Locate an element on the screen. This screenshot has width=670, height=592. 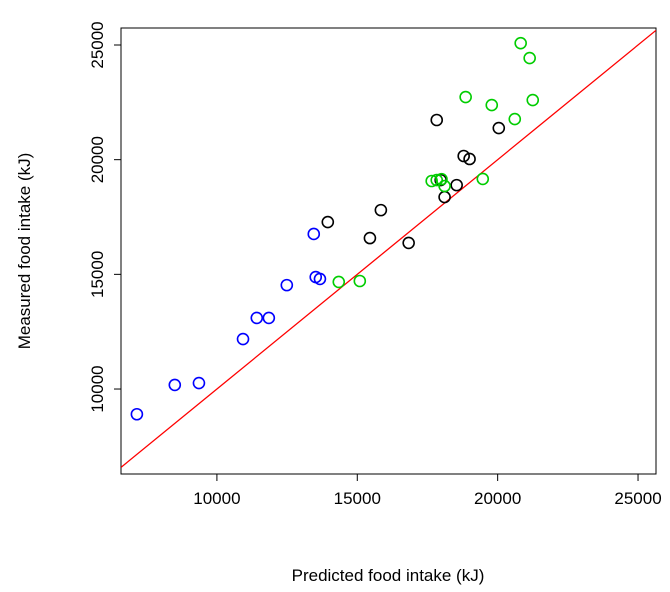
y-tick-label: 15000 is located at coordinates (97, 274).